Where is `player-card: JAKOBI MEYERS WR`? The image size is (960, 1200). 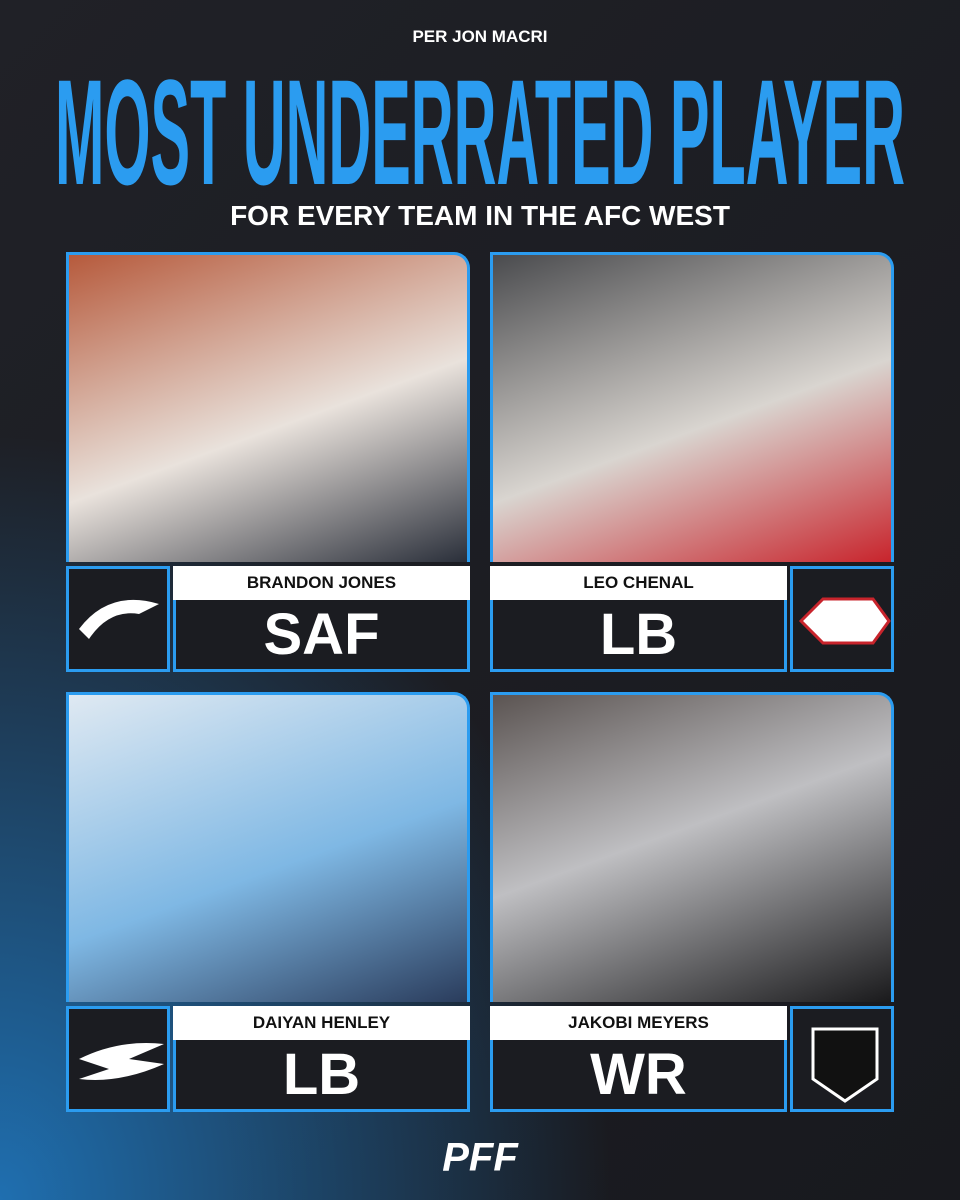
player-card: JAKOBI MEYERS WR is located at coordinates (692, 902).